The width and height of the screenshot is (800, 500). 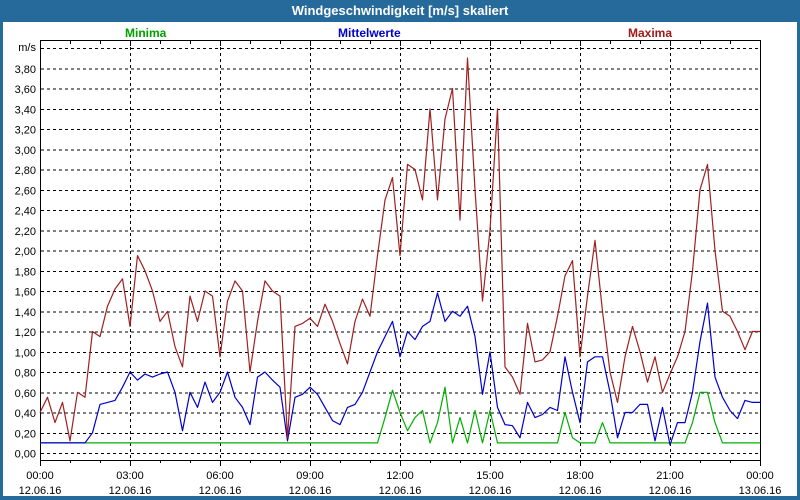 What do you see at coordinates (220, 476) in the screenshot?
I see `x-tick-time: 06:00` at bounding box center [220, 476].